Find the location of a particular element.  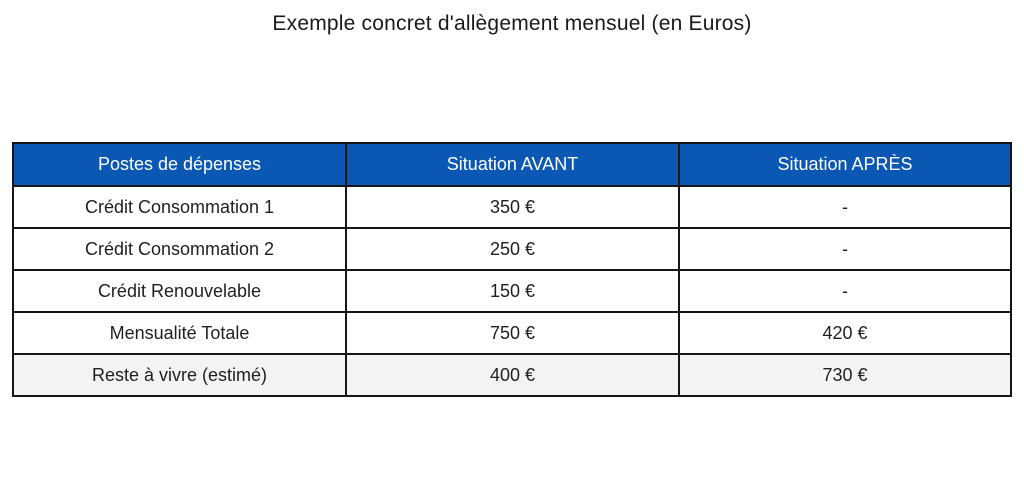

cell-avant: 150 € is located at coordinates (512, 291).